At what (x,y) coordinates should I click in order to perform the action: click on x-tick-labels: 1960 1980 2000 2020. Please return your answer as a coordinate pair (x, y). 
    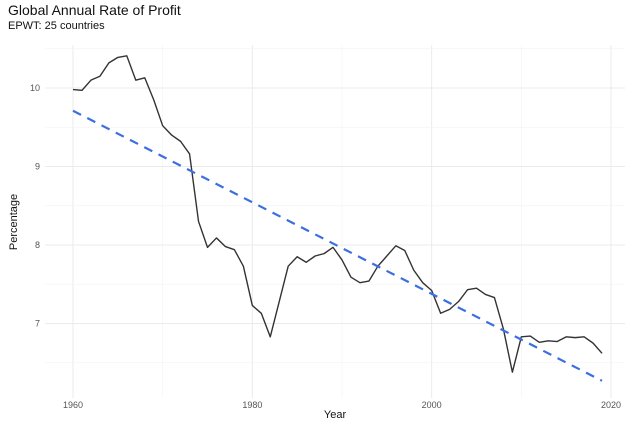
    Looking at the image, I should click on (342, 405).